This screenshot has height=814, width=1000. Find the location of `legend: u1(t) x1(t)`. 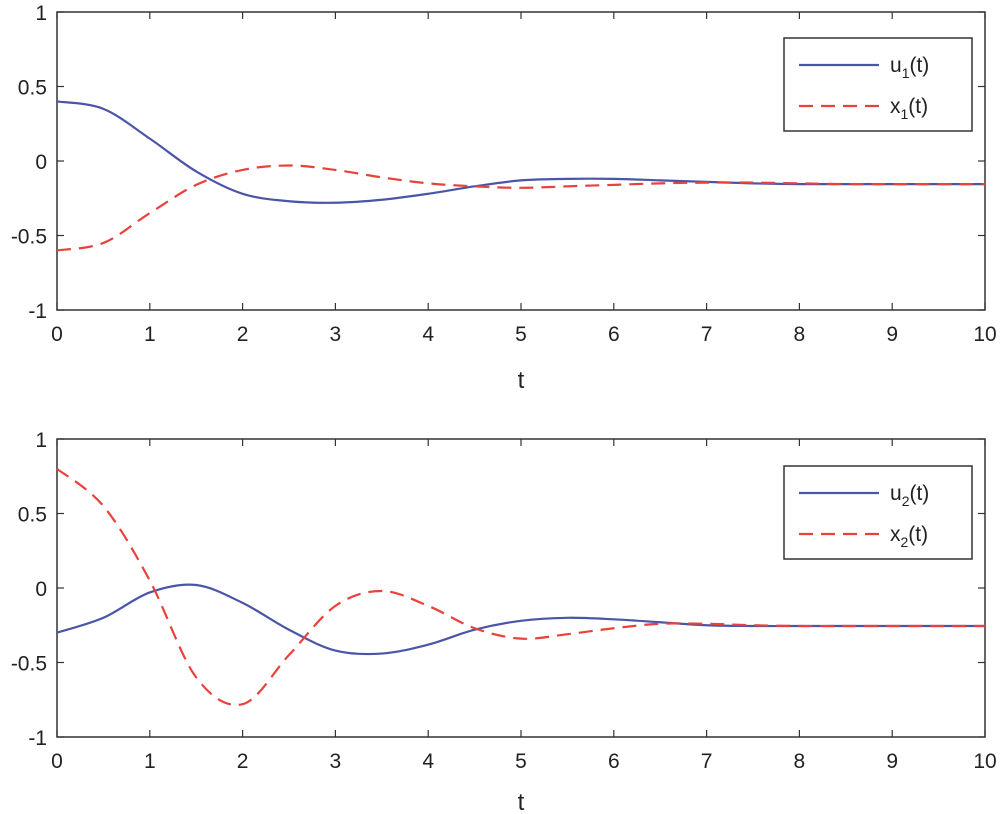

legend: u1(t) x1(t) is located at coordinates (878, 84).